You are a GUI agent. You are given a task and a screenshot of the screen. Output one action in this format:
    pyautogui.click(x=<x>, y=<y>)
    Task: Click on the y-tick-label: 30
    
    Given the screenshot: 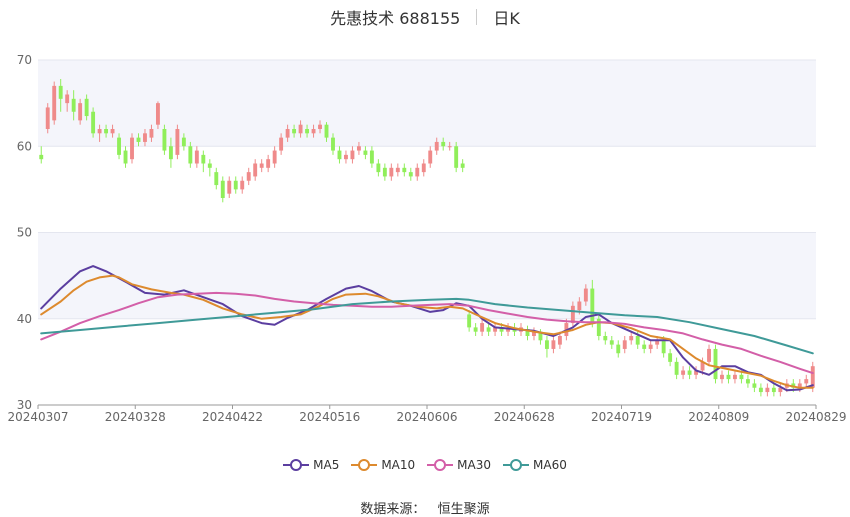 What is the action you would take?
    pyautogui.click(x=24, y=405)
    